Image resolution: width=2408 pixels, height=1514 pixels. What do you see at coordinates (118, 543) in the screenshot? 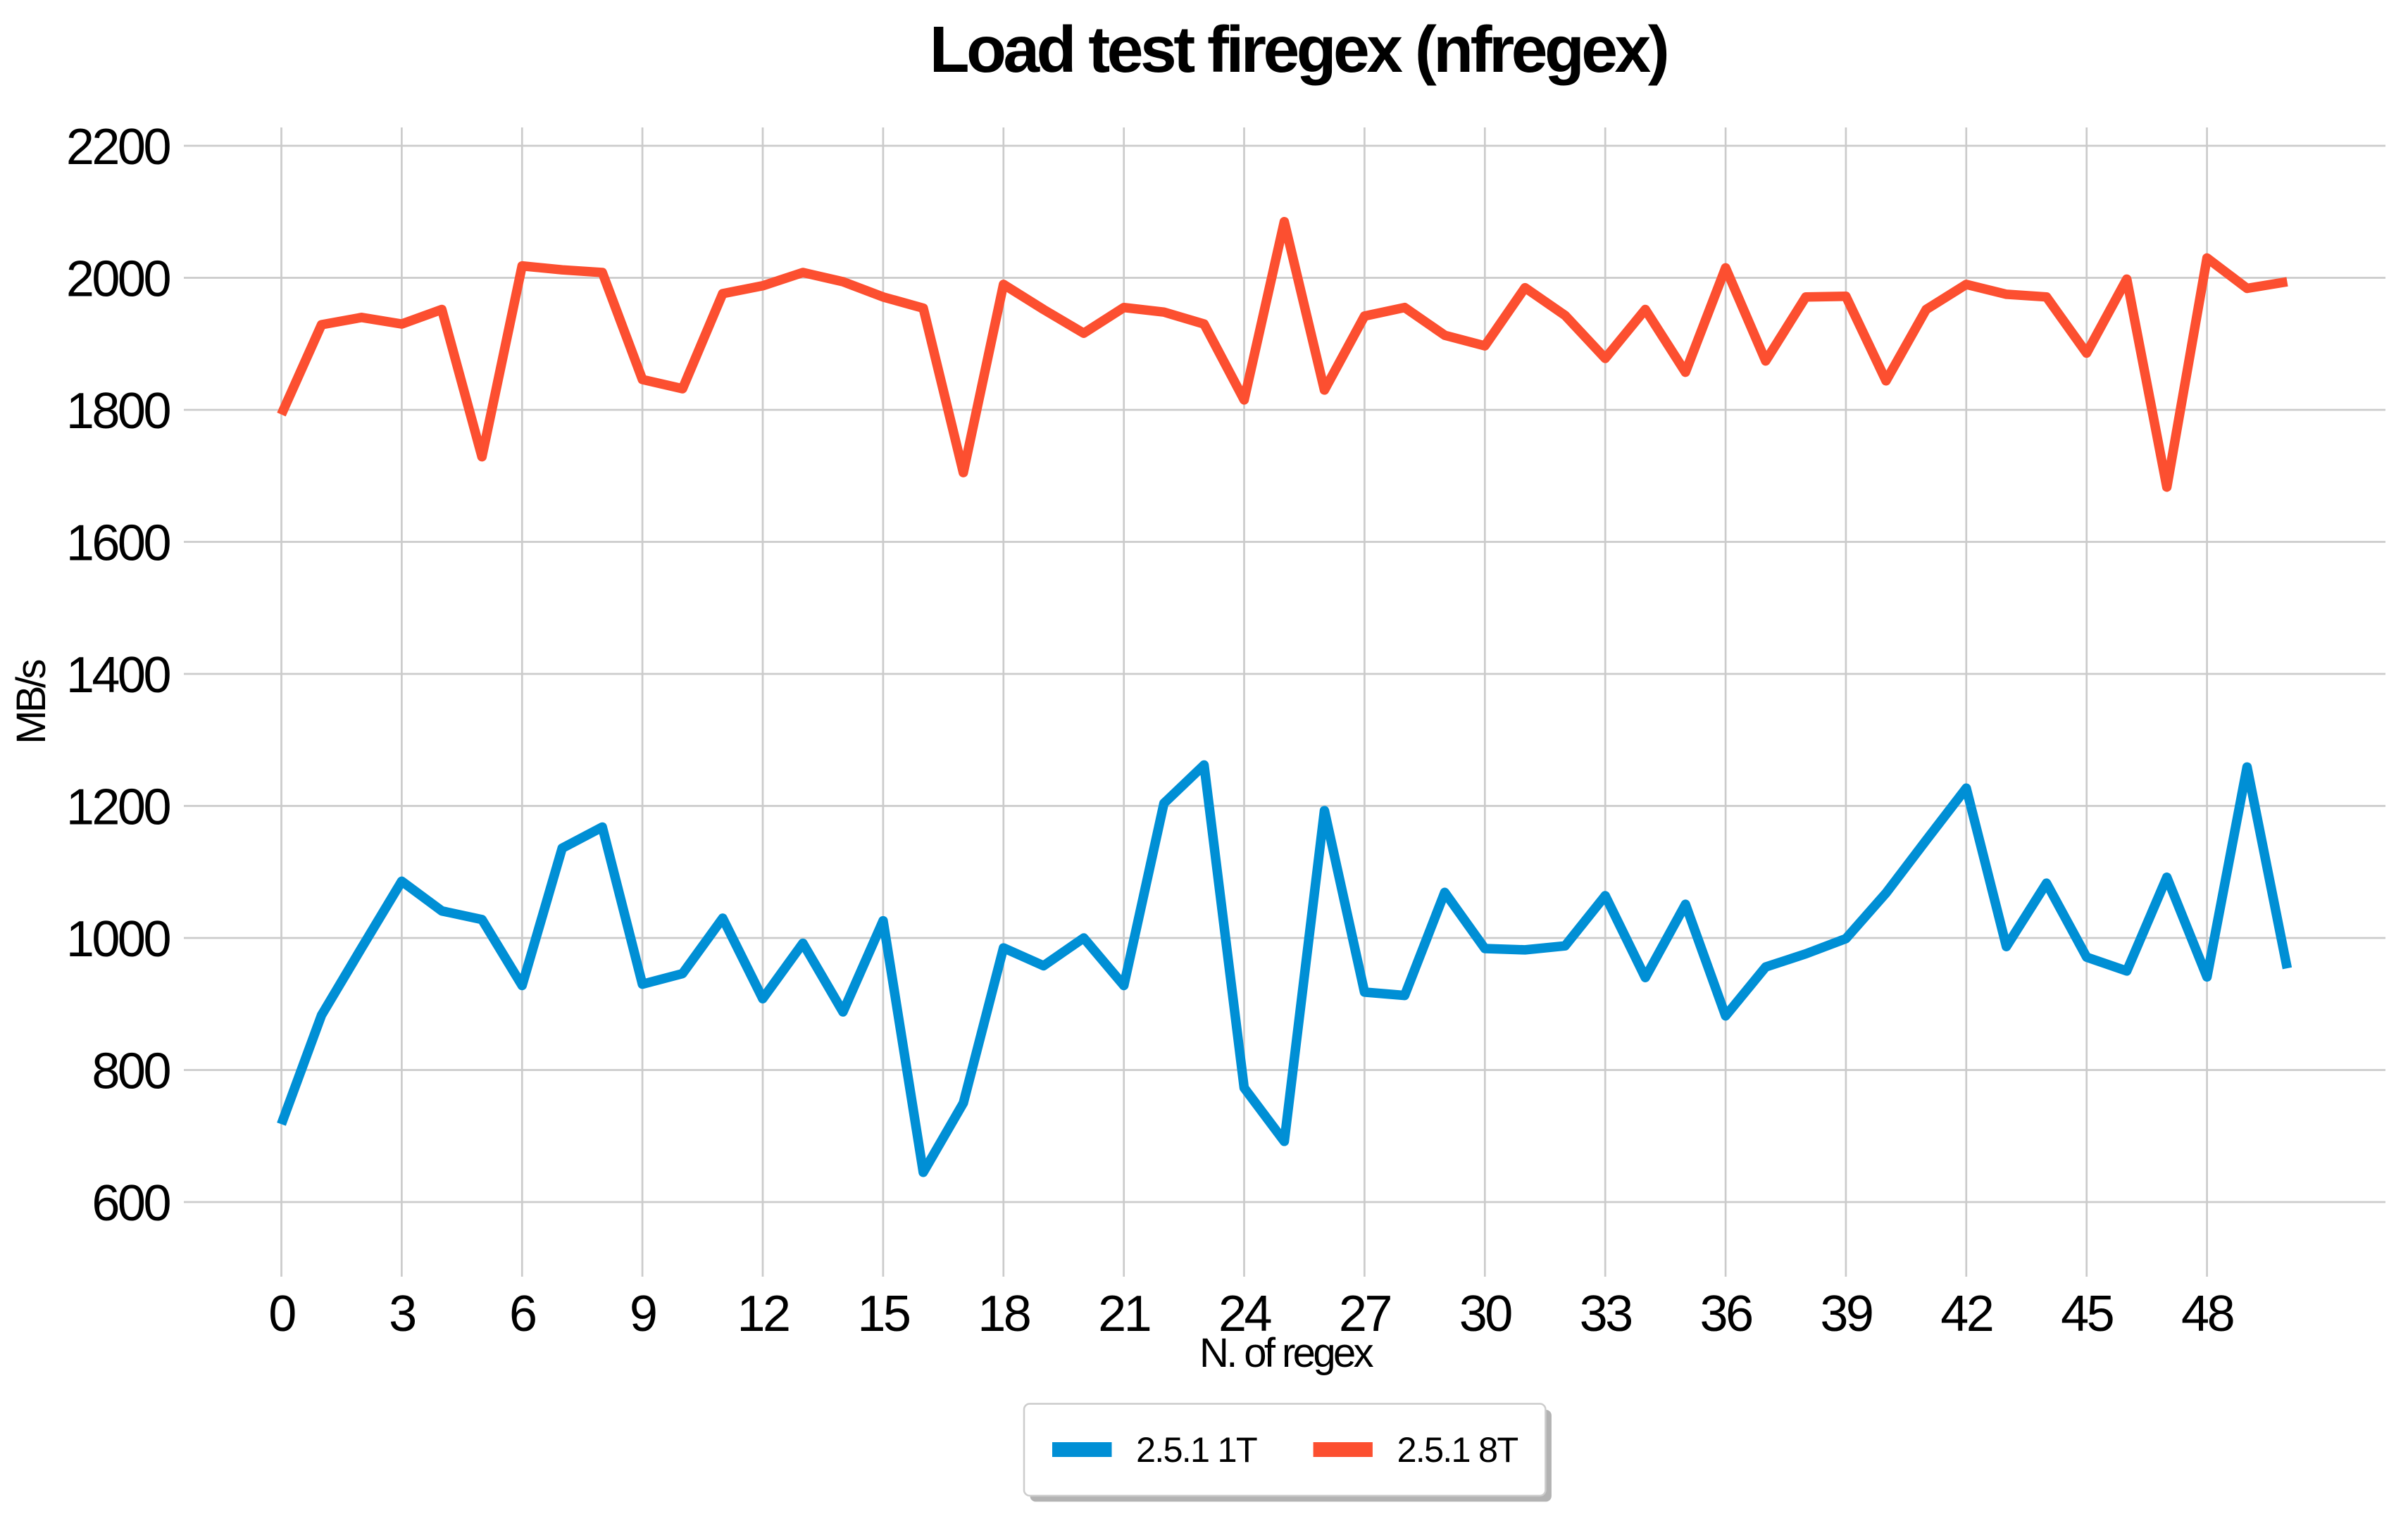
I see `svg-text: 1600` at bounding box center [118, 543].